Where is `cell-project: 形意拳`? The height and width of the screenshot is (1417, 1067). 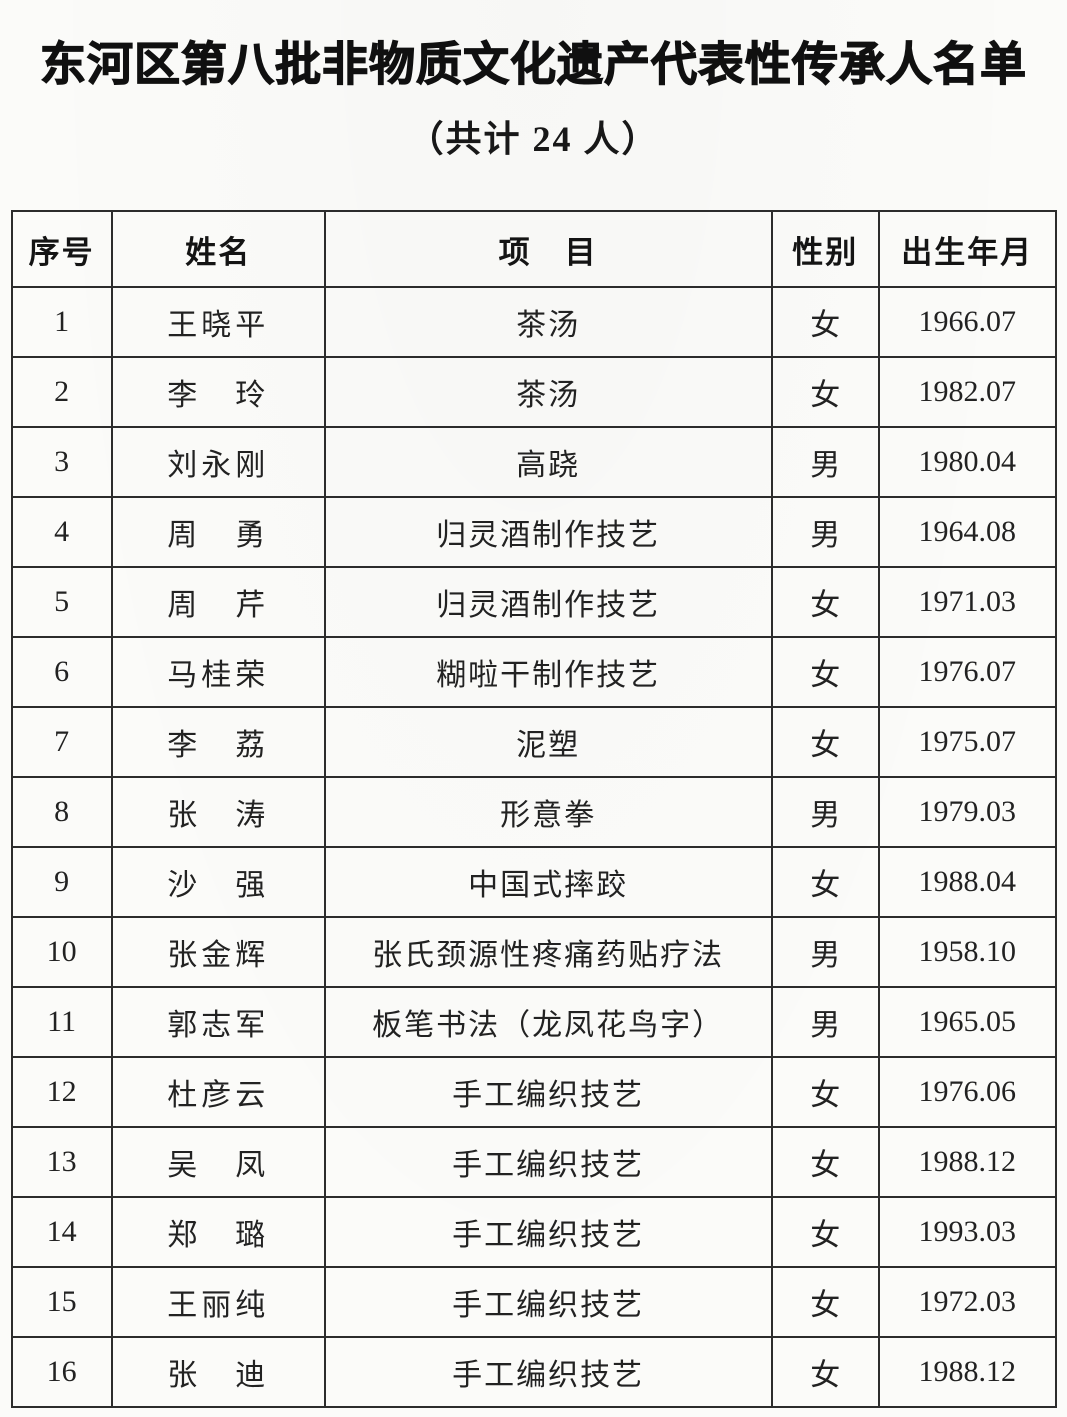 cell-project: 形意拳 is located at coordinates (548, 812).